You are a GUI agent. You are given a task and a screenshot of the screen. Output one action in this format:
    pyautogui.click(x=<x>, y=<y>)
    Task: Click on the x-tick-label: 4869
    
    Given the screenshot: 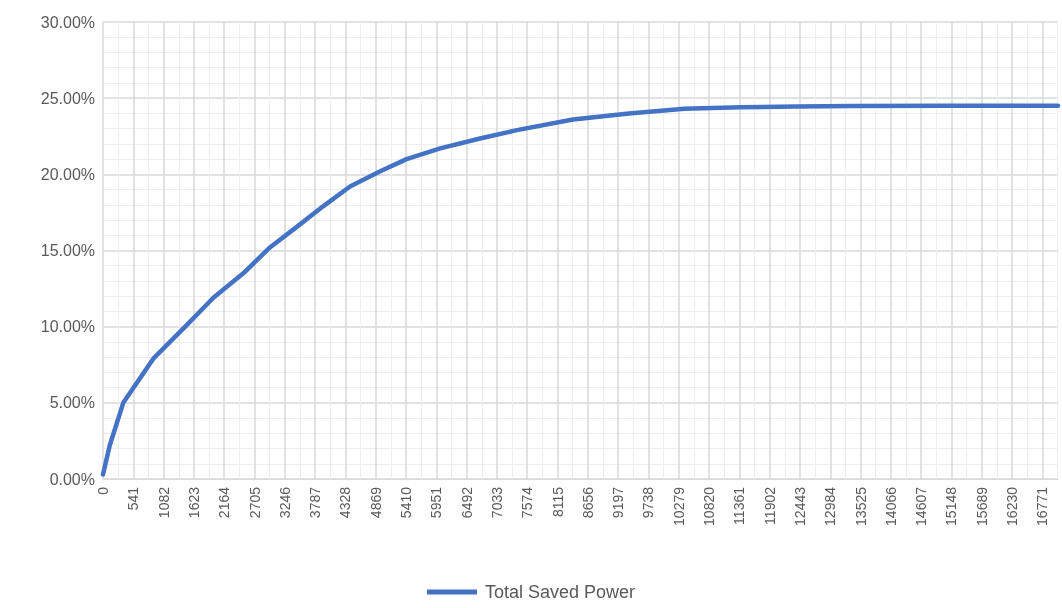 What is the action you would take?
    pyautogui.click(x=375, y=502)
    